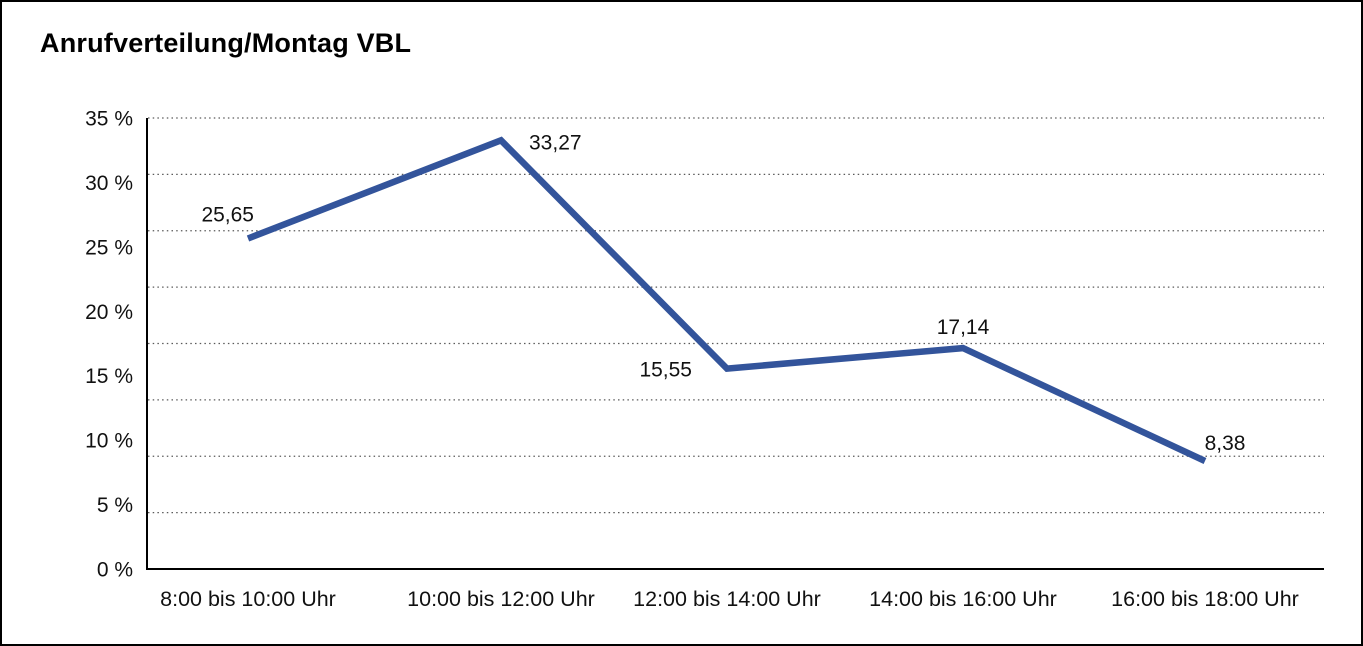 The height and width of the screenshot is (646, 1363). What do you see at coordinates (115, 570) in the screenshot?
I see `y-tick-label: 0 %` at bounding box center [115, 570].